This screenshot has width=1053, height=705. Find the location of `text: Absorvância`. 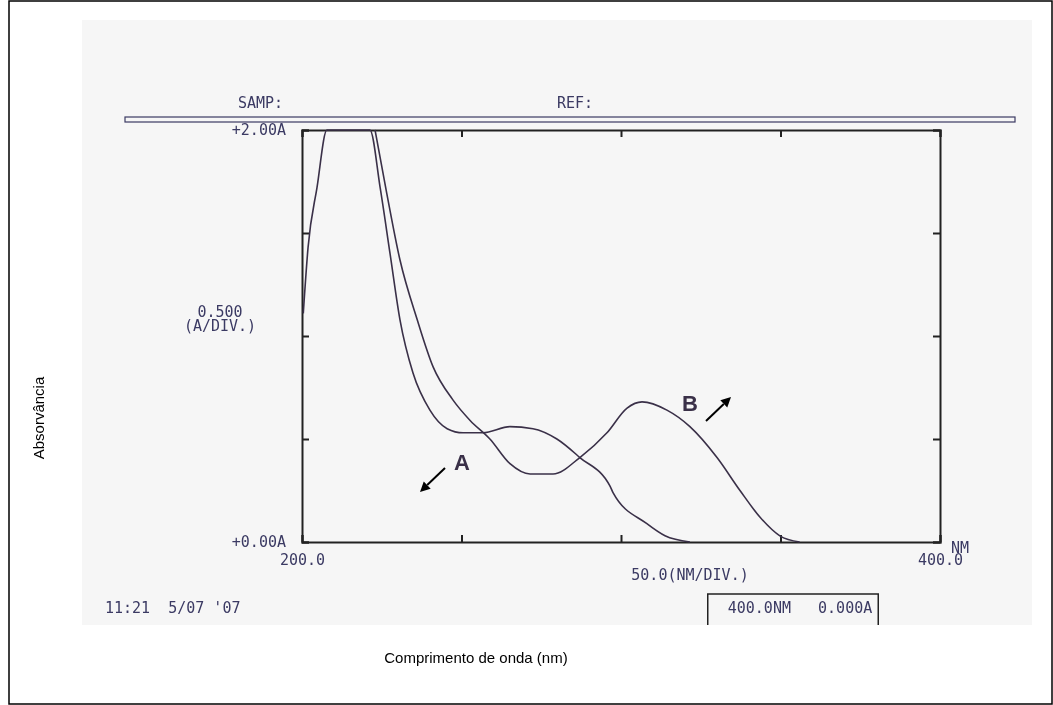

text: Absorvância is located at coordinates (38, 418).